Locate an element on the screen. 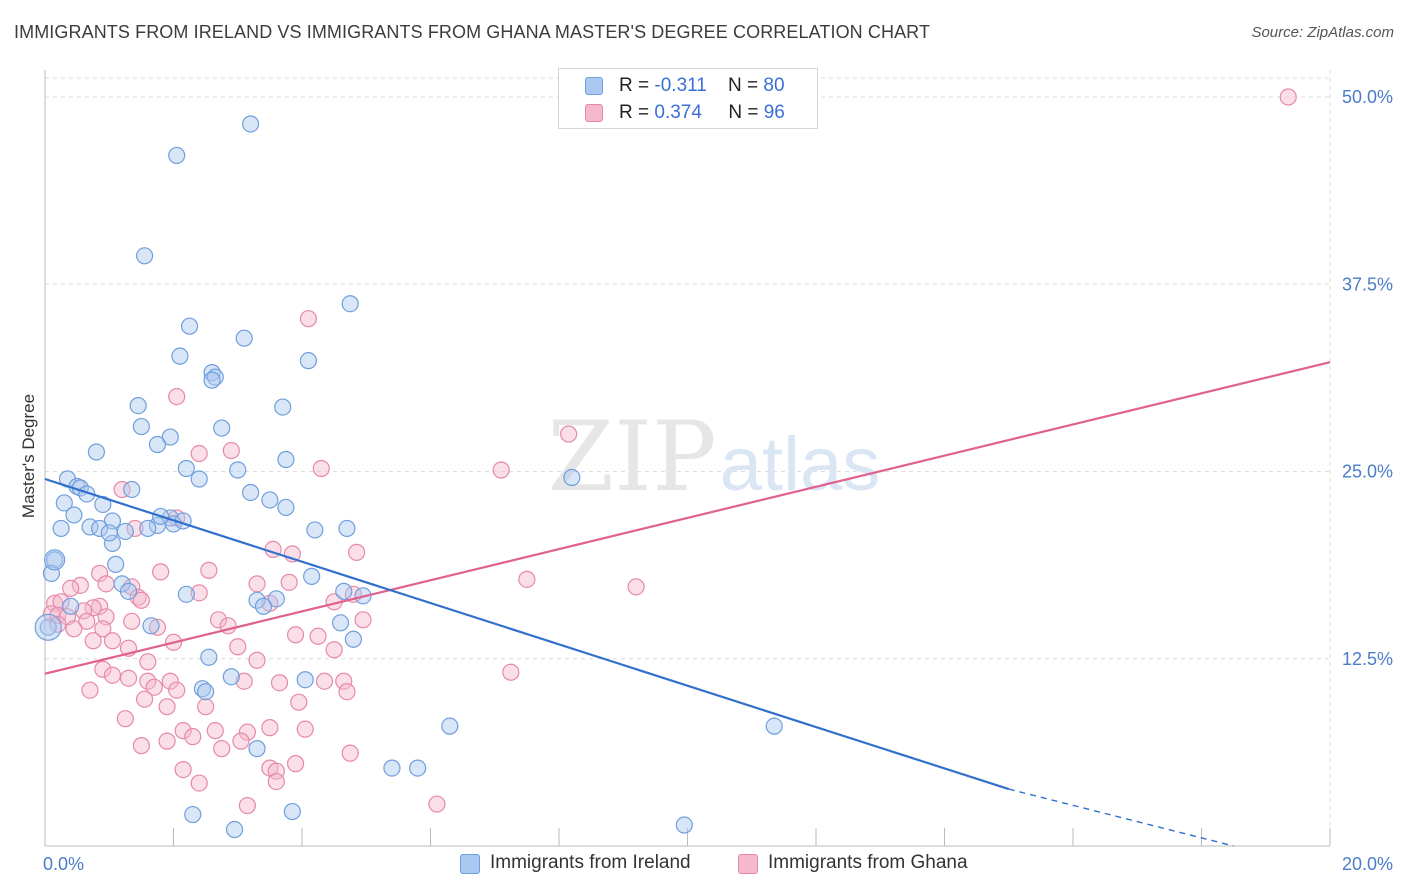  ghana-r-value: 0.374 is located at coordinates (678, 112).